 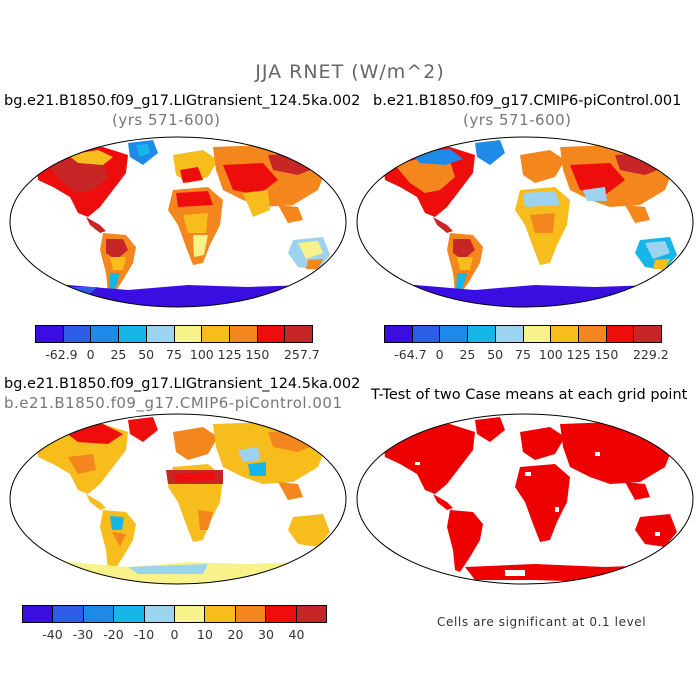 I want to click on colorbar-bl-tick-4: 0, so click(x=174, y=634).